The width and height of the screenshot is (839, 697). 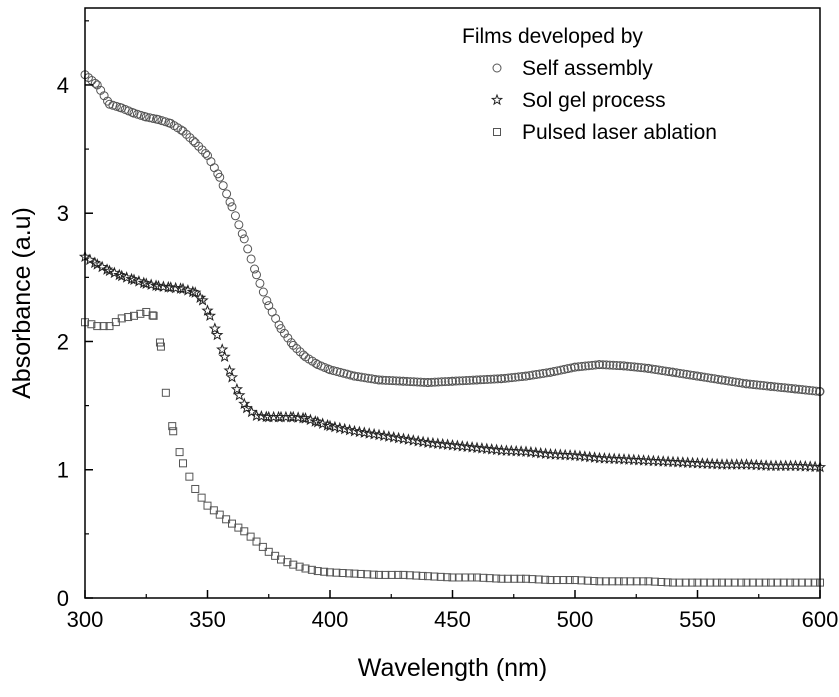 What do you see at coordinates (619, 132) in the screenshot?
I see `legend-label: Pulsed laser ablation` at bounding box center [619, 132].